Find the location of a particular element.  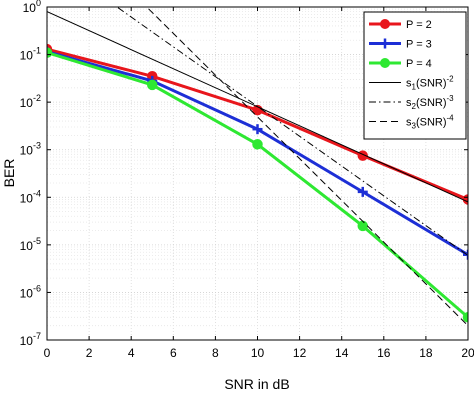

x-tick-label: 6 is located at coordinates (173, 353).